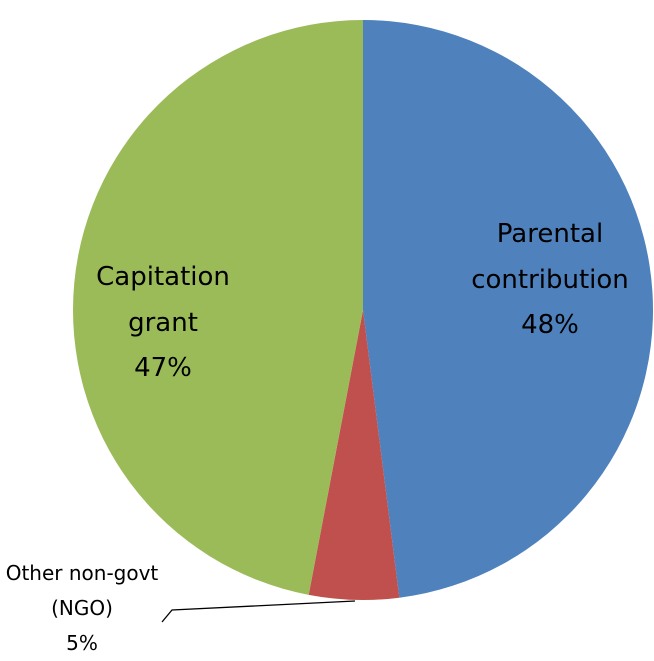  I want to click on value-label: 5%, so click(82, 643).